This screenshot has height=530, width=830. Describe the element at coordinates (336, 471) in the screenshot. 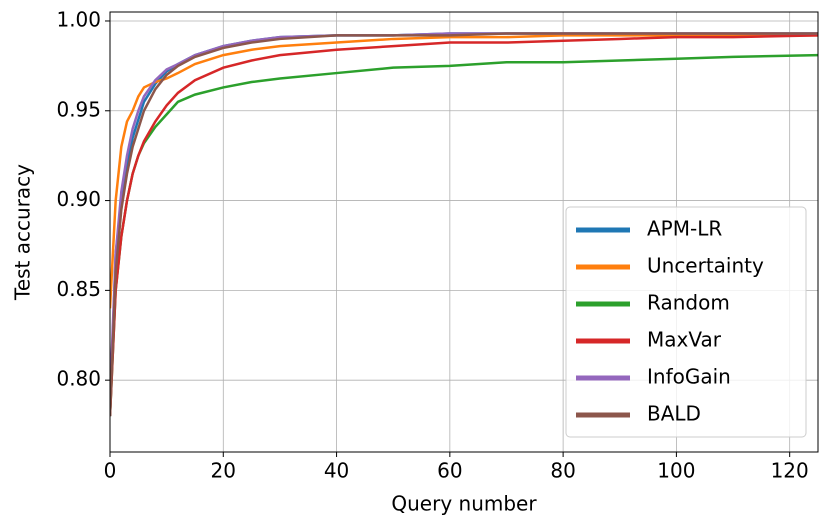

I see `x-tick-label: 40` at that location.